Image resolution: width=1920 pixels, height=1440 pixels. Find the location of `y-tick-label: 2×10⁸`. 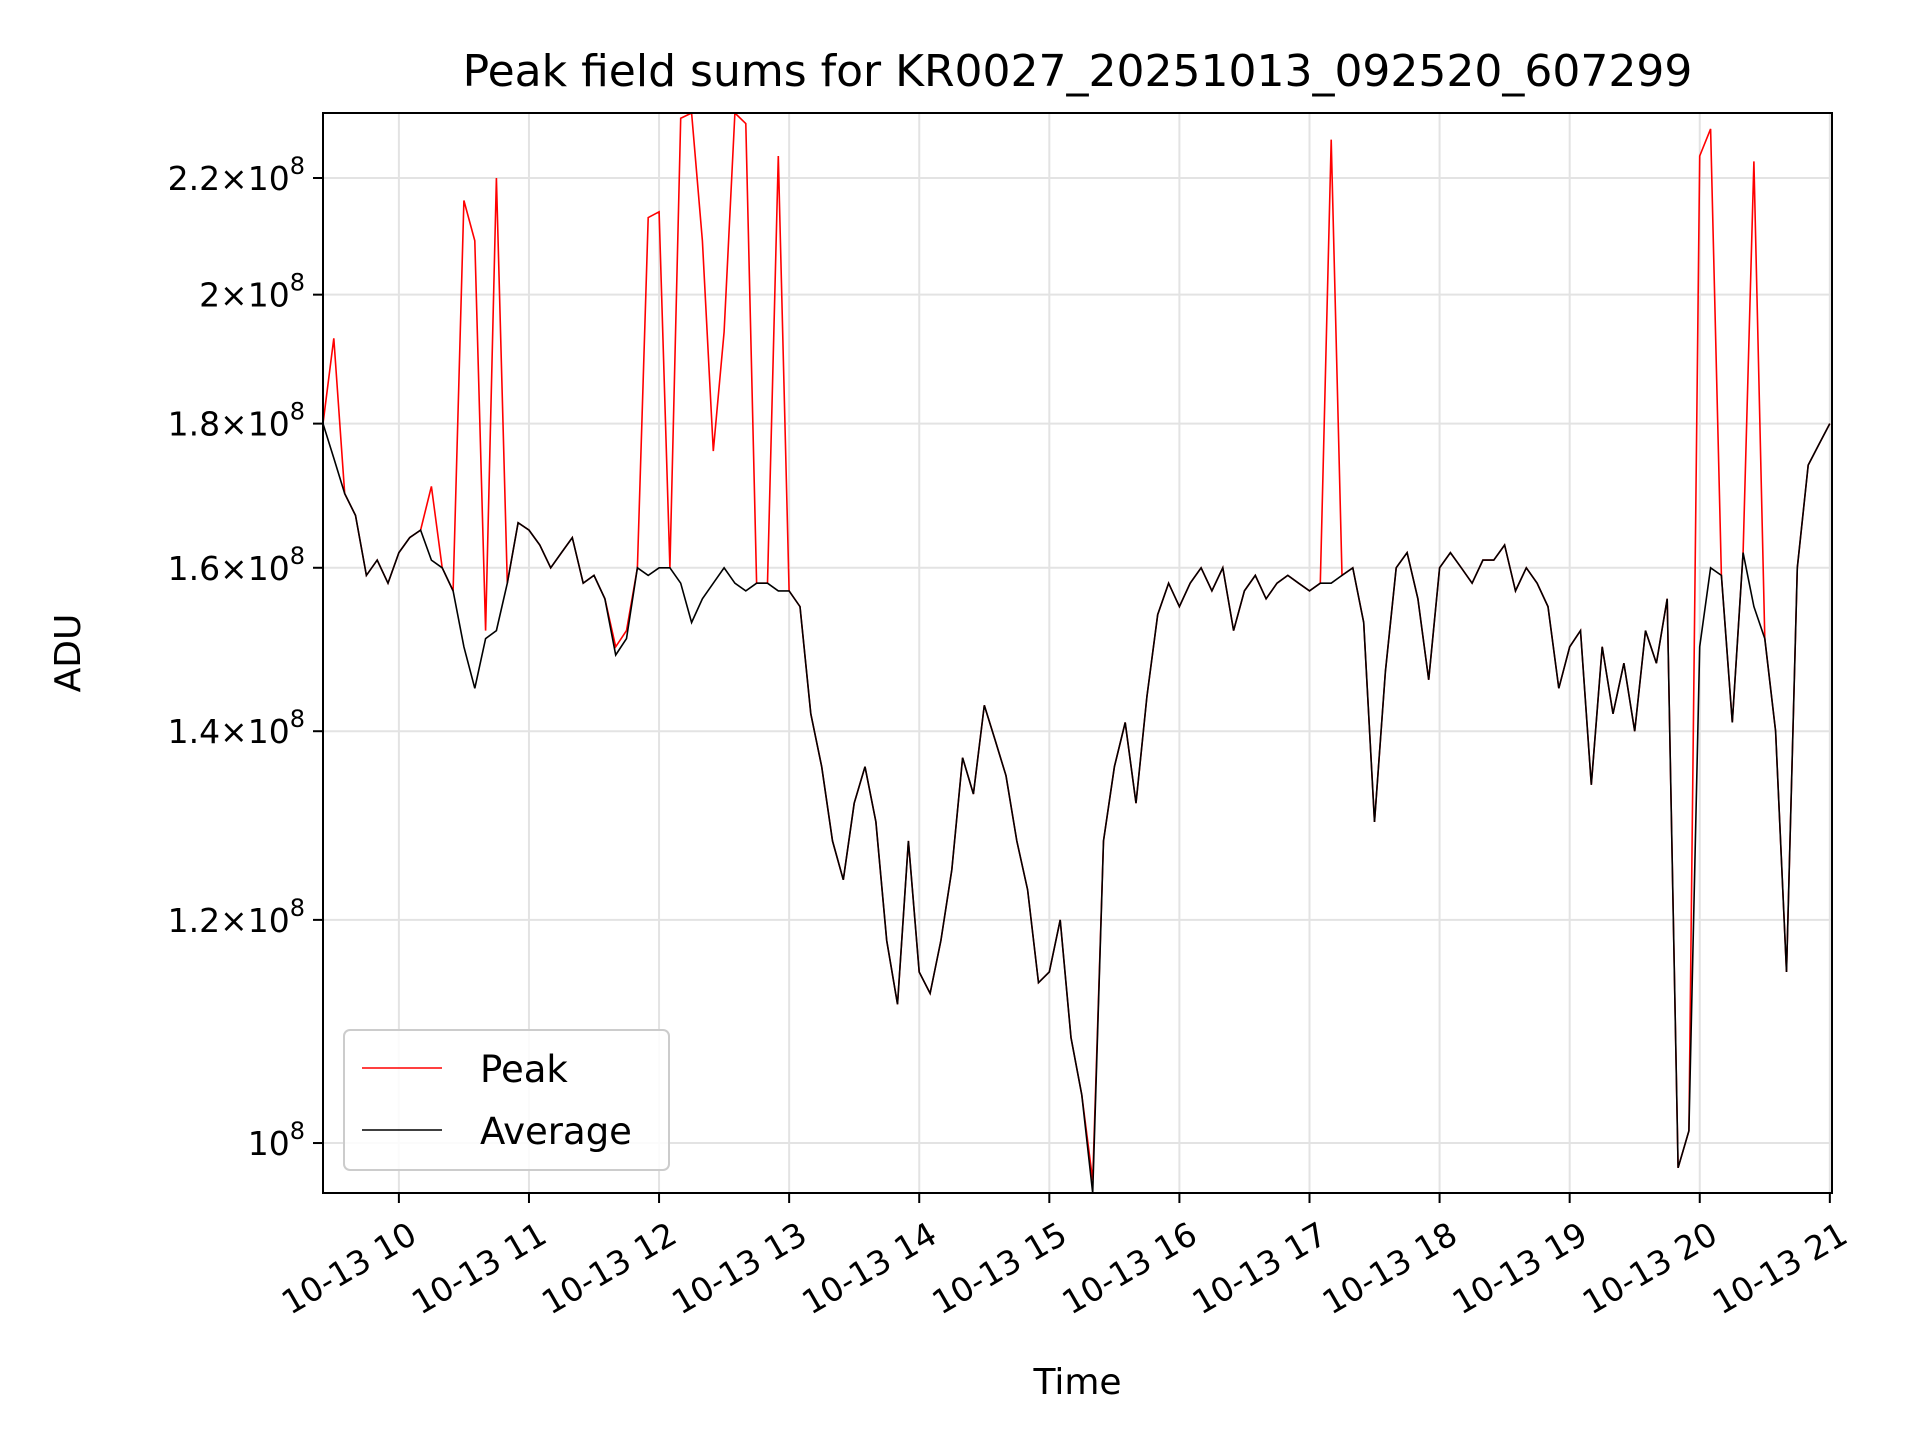

y-tick-label: 2×10⁸ is located at coordinates (252, 292).